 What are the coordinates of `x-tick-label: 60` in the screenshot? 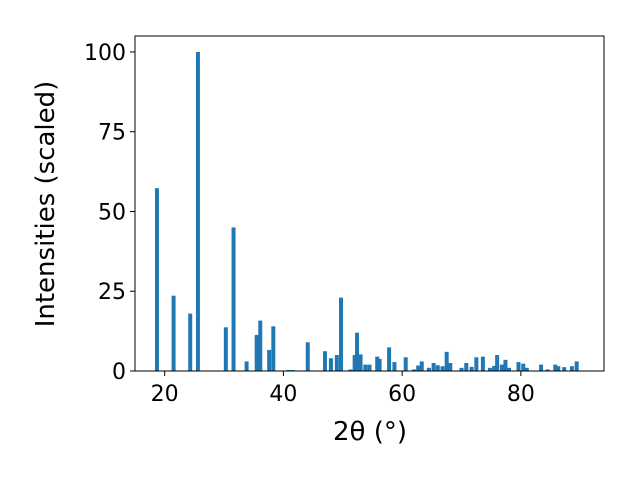 It's located at (402, 394).